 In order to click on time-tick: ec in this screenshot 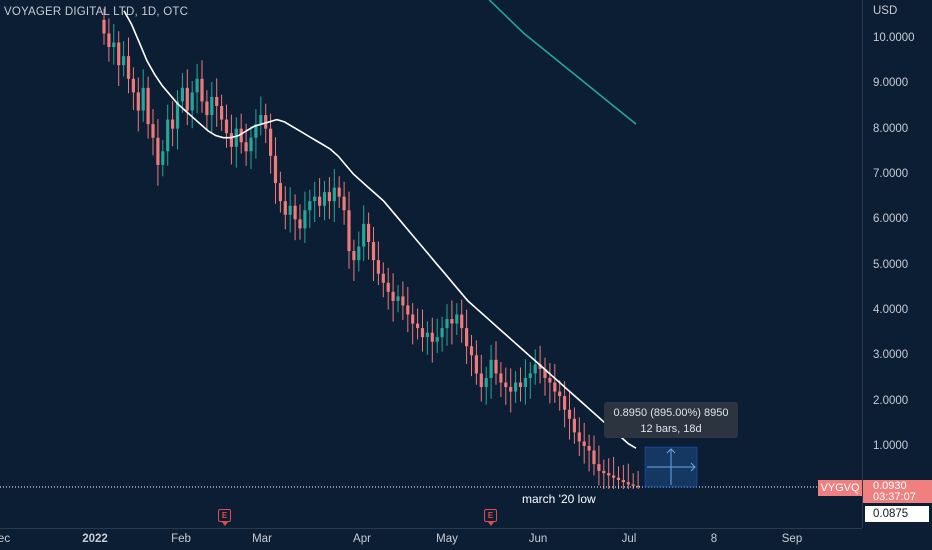, I will do `click(5, 539)`.